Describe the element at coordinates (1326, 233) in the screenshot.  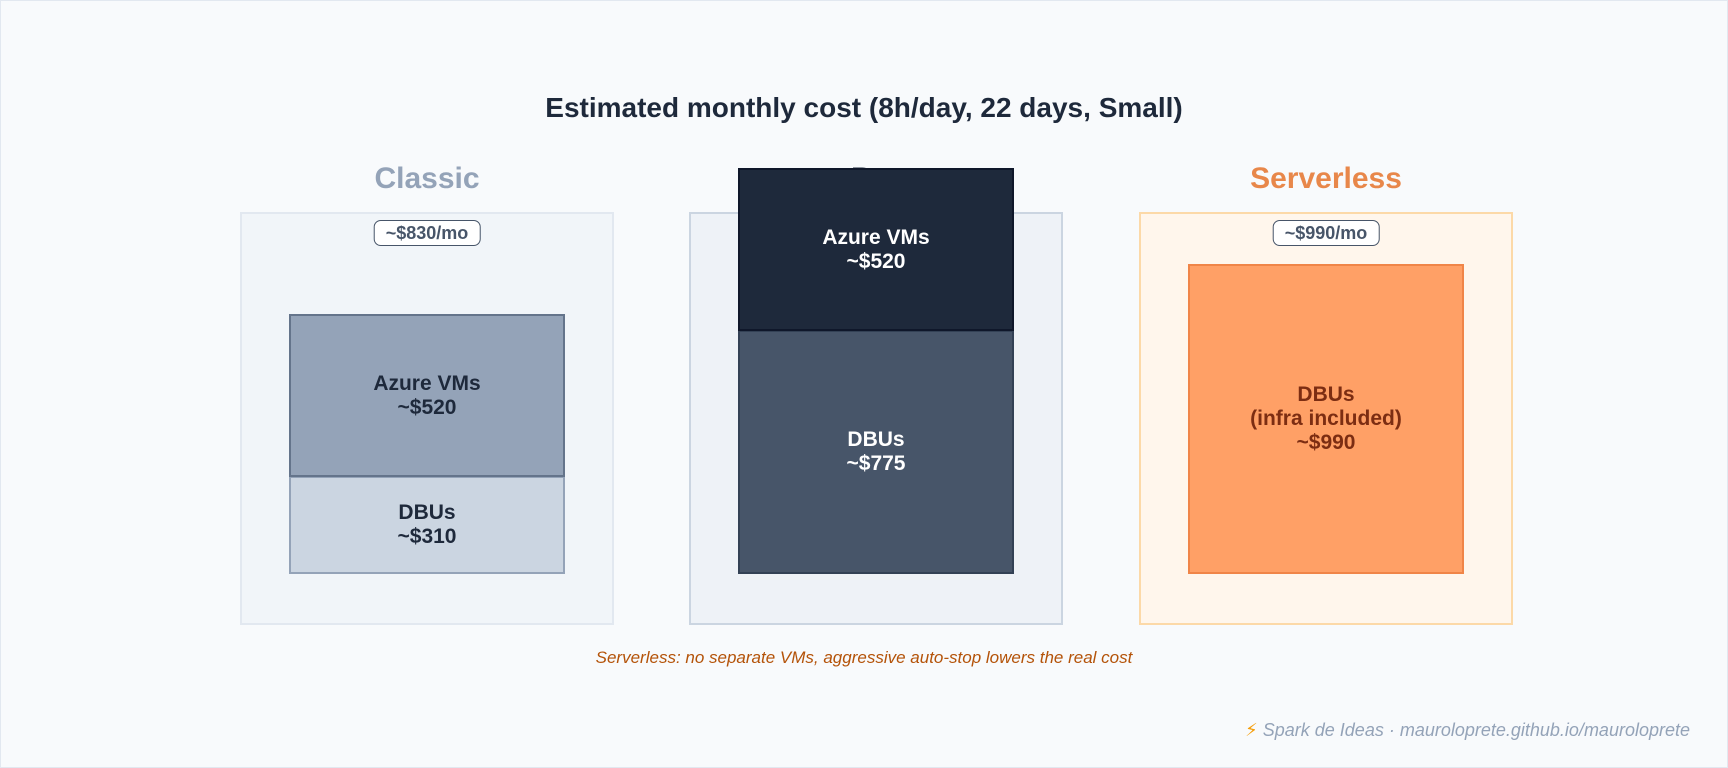
I see `total-label-serverless: ~$990/mo` at that location.